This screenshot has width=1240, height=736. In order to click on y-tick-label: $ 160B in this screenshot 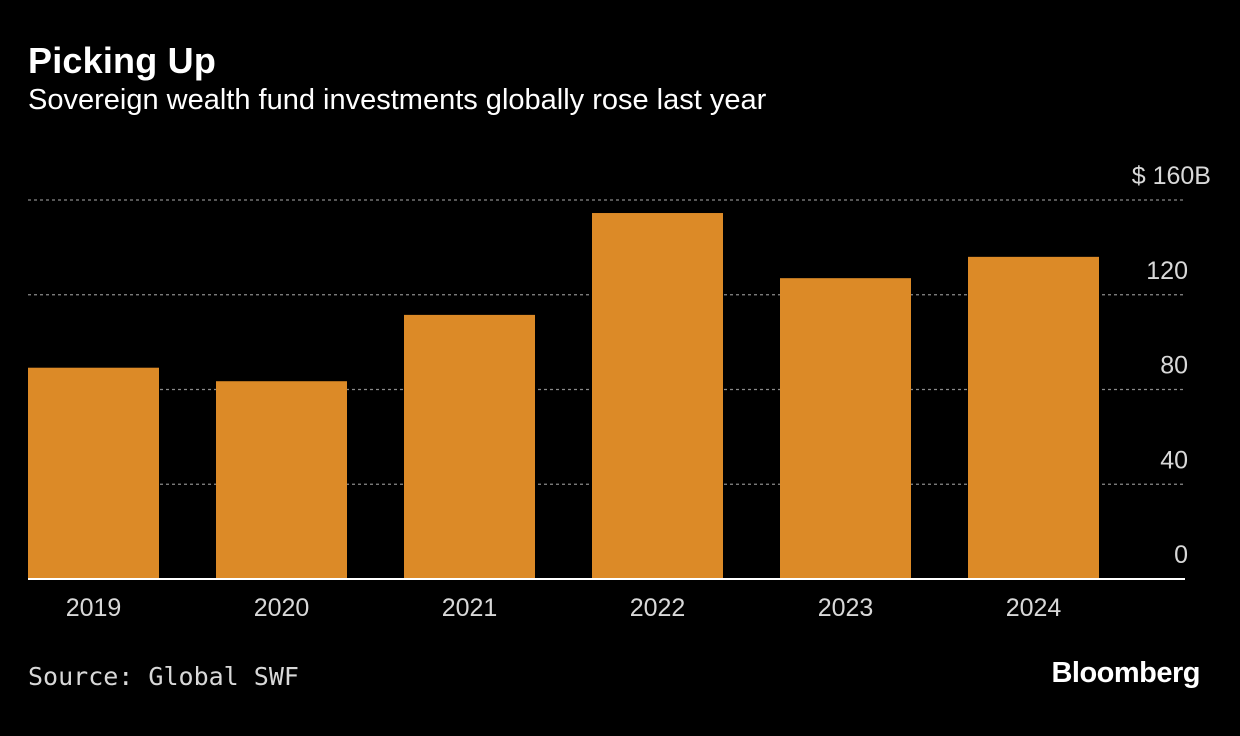, I will do `click(1171, 176)`.